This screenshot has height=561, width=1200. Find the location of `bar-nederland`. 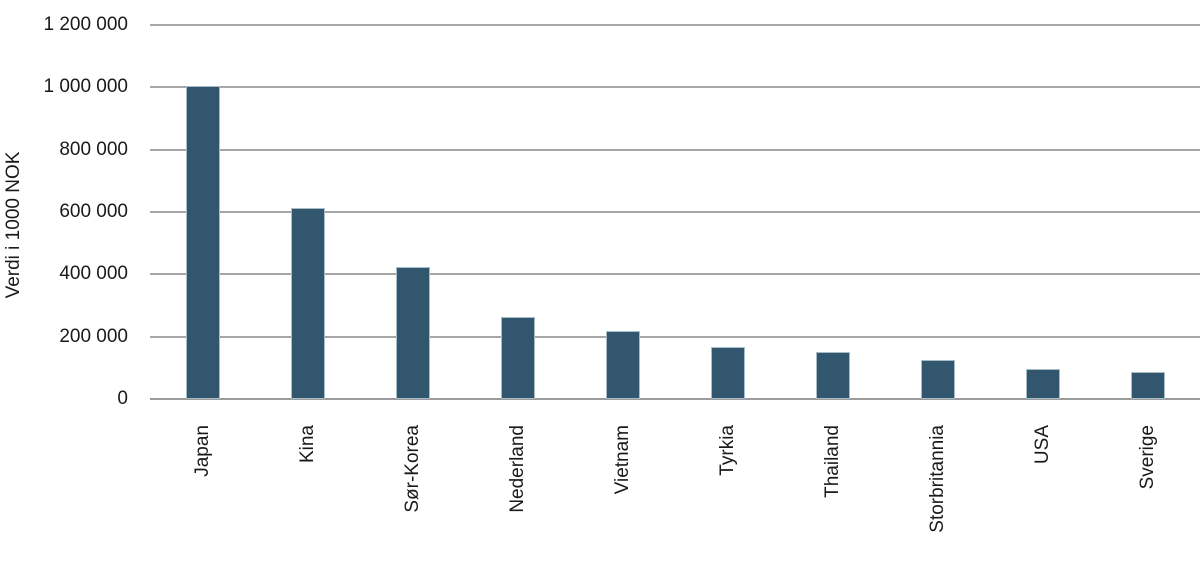

bar-nederland is located at coordinates (517, 358).